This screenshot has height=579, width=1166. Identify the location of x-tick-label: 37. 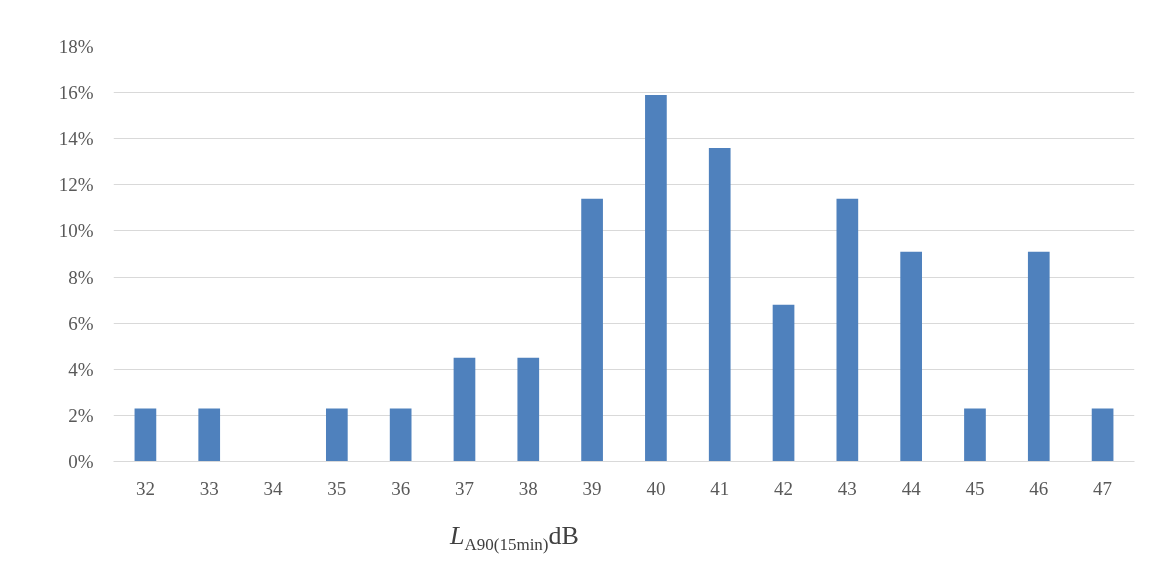
(464, 488).